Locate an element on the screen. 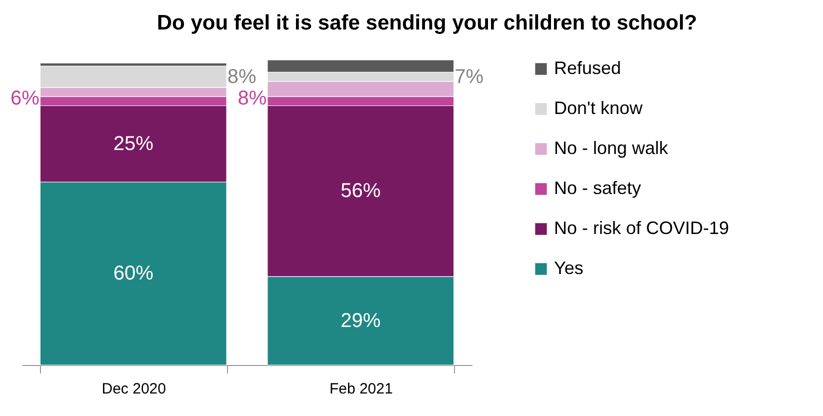  legend-label: Refused is located at coordinates (588, 68).